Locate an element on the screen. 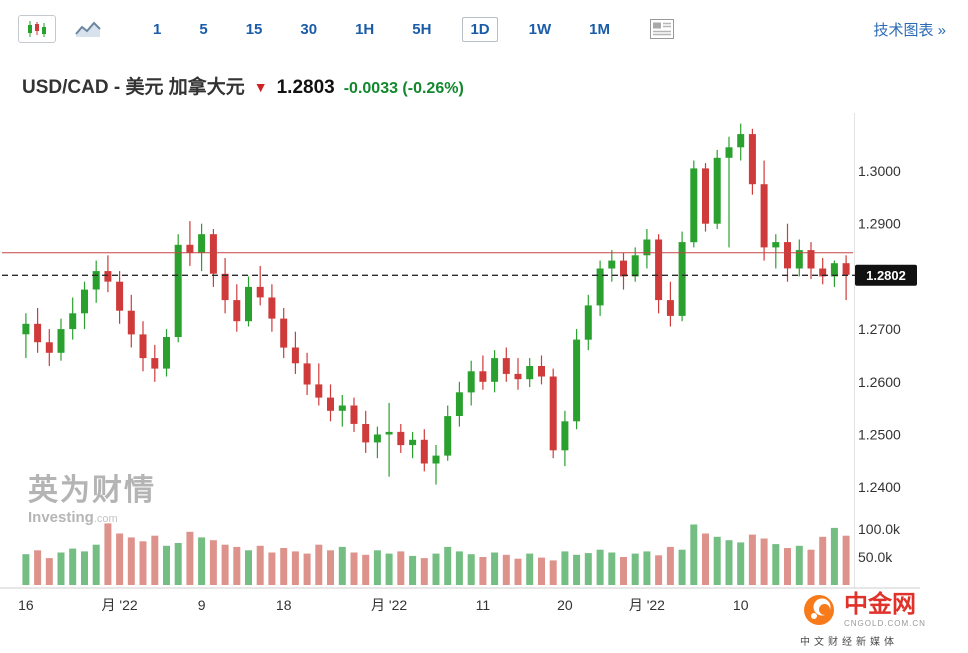 The width and height of the screenshot is (968, 653). svg-text: 1.2700 is located at coordinates (879, 329).